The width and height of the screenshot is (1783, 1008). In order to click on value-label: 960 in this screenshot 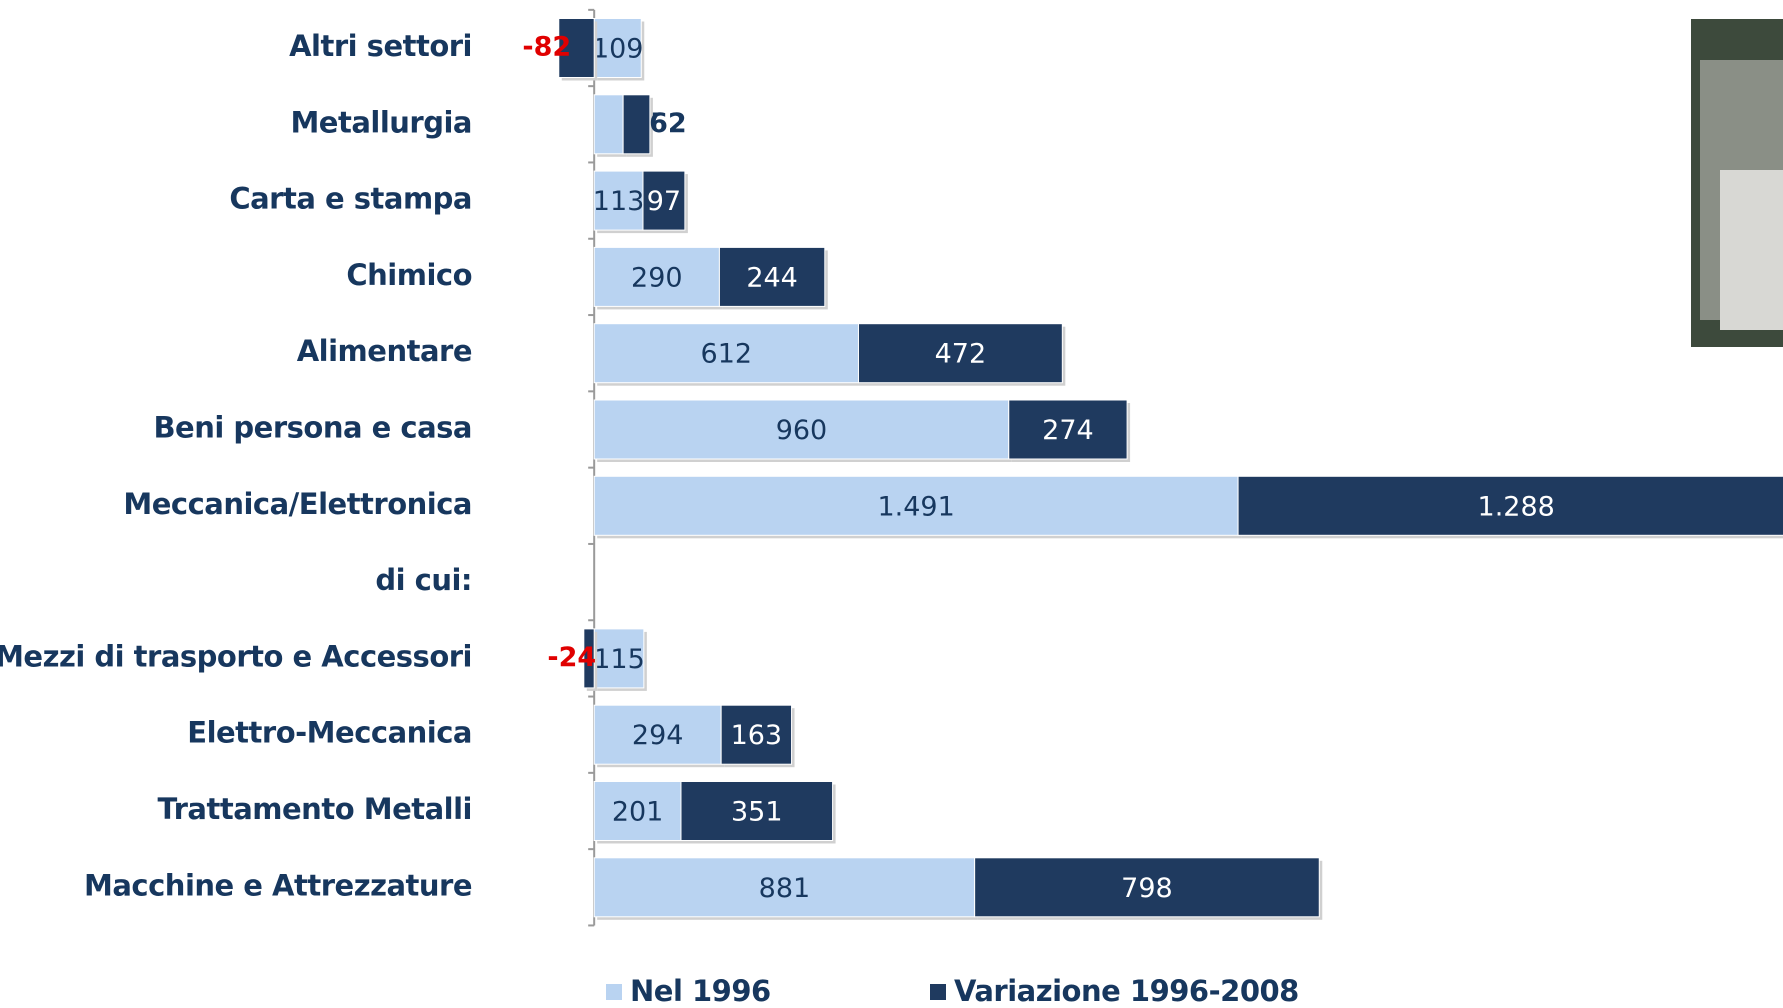, I will do `click(802, 430)`.